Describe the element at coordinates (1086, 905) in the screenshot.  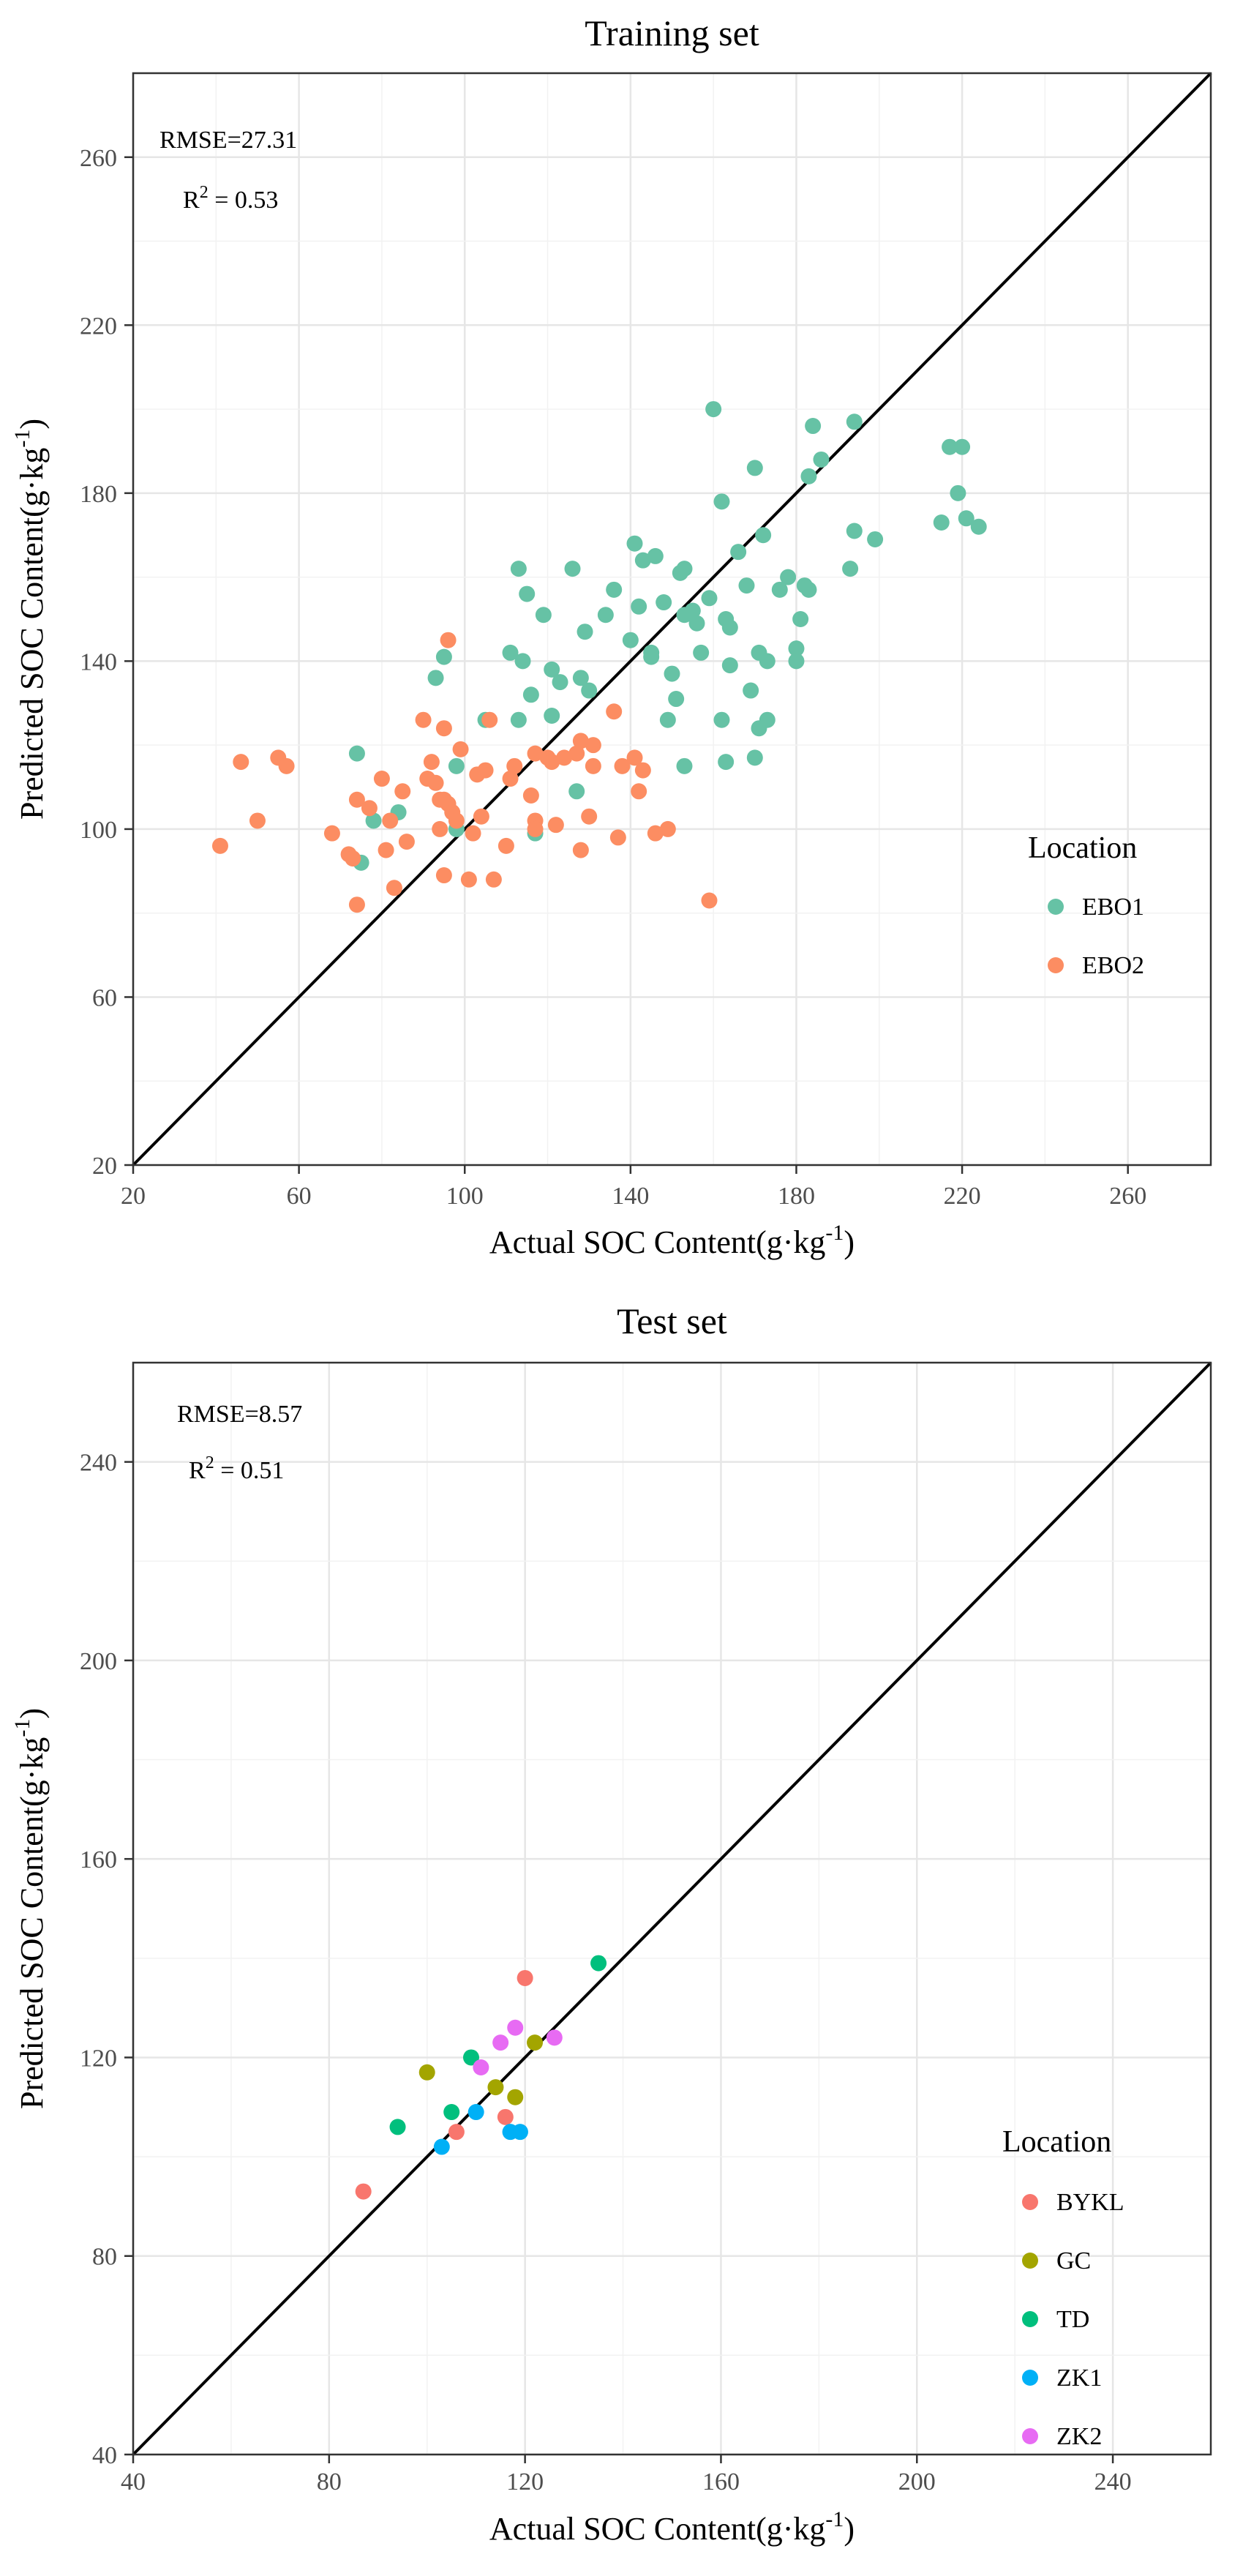
I see `legend: Location EBO1 EBO2` at that location.